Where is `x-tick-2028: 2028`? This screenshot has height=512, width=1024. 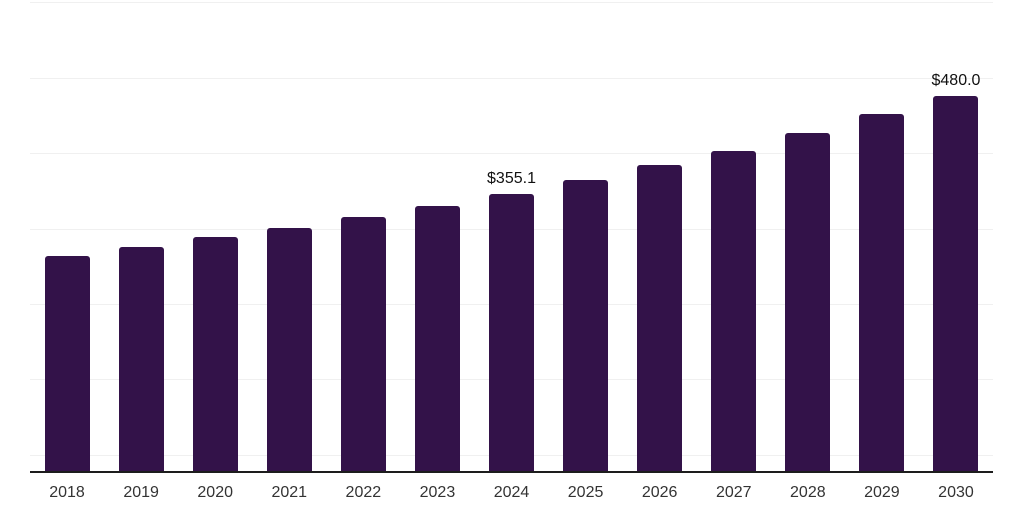 x-tick-2028: 2028 is located at coordinates (808, 492).